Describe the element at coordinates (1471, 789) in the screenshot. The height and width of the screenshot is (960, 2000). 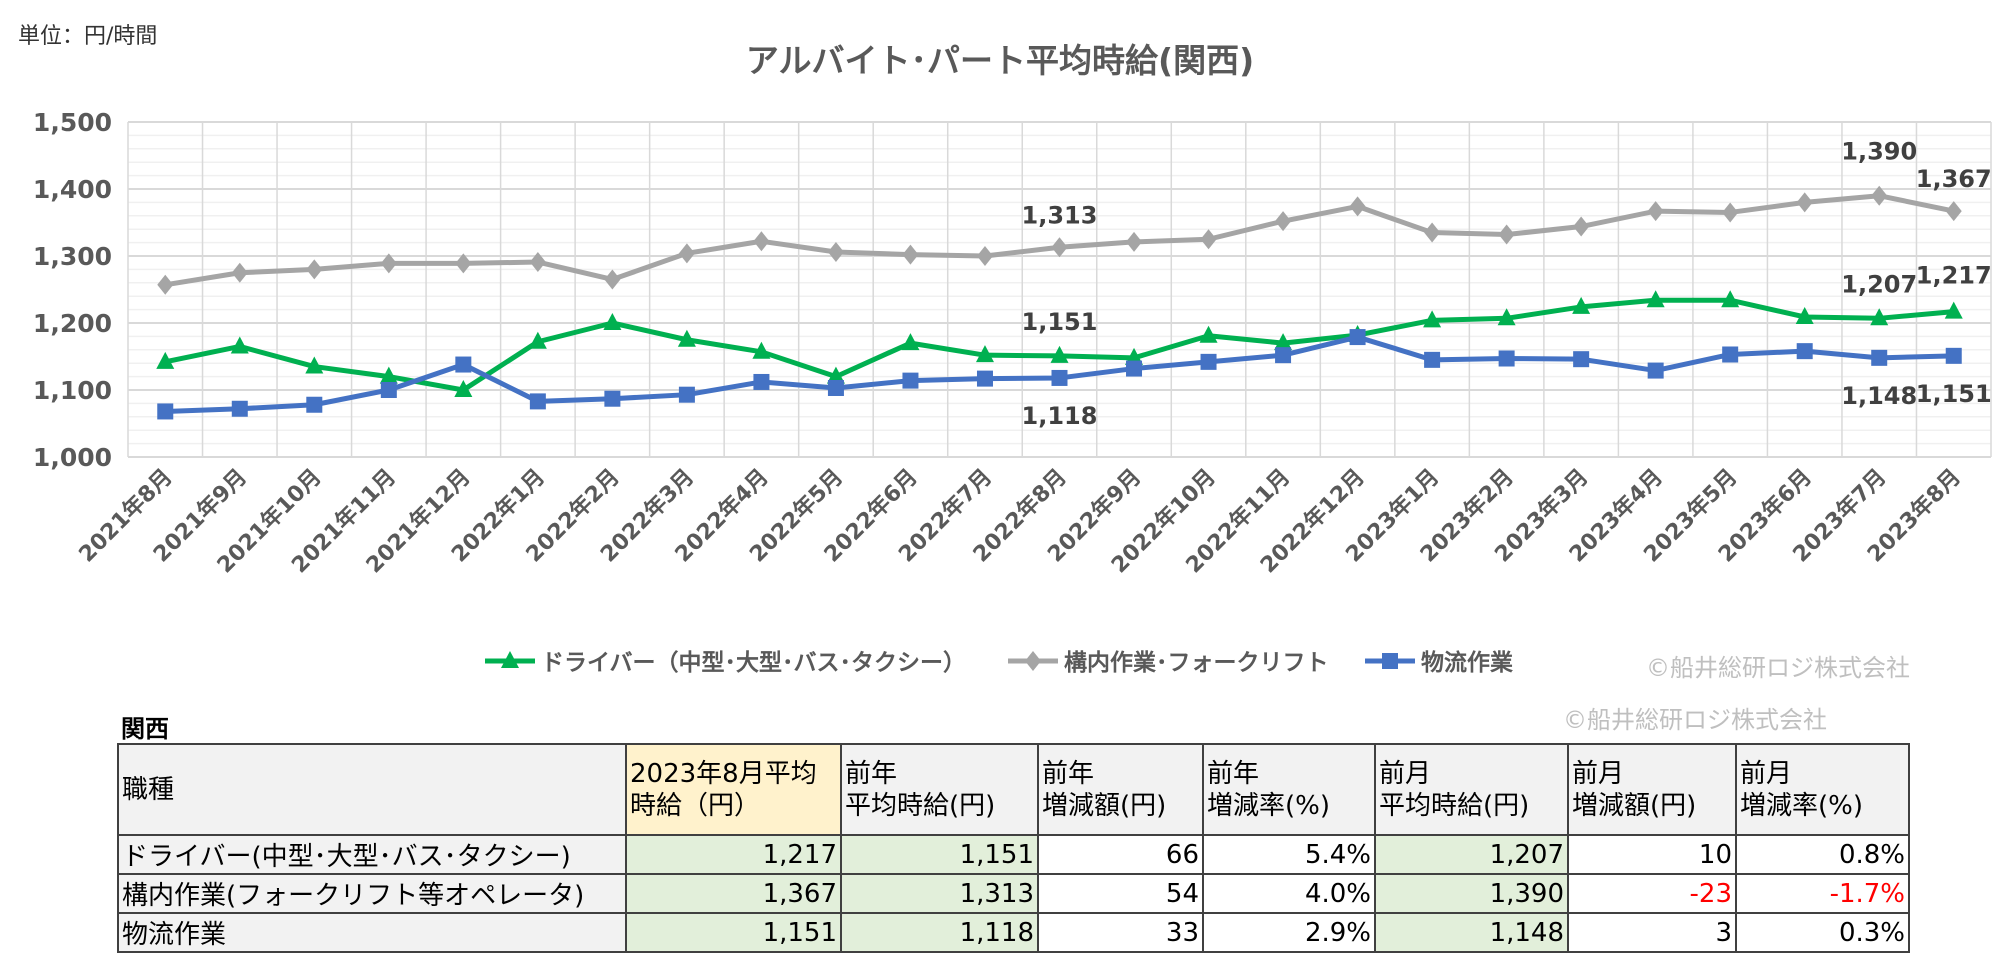
I see `table-header-cell: 前月 平均時給(円)` at that location.